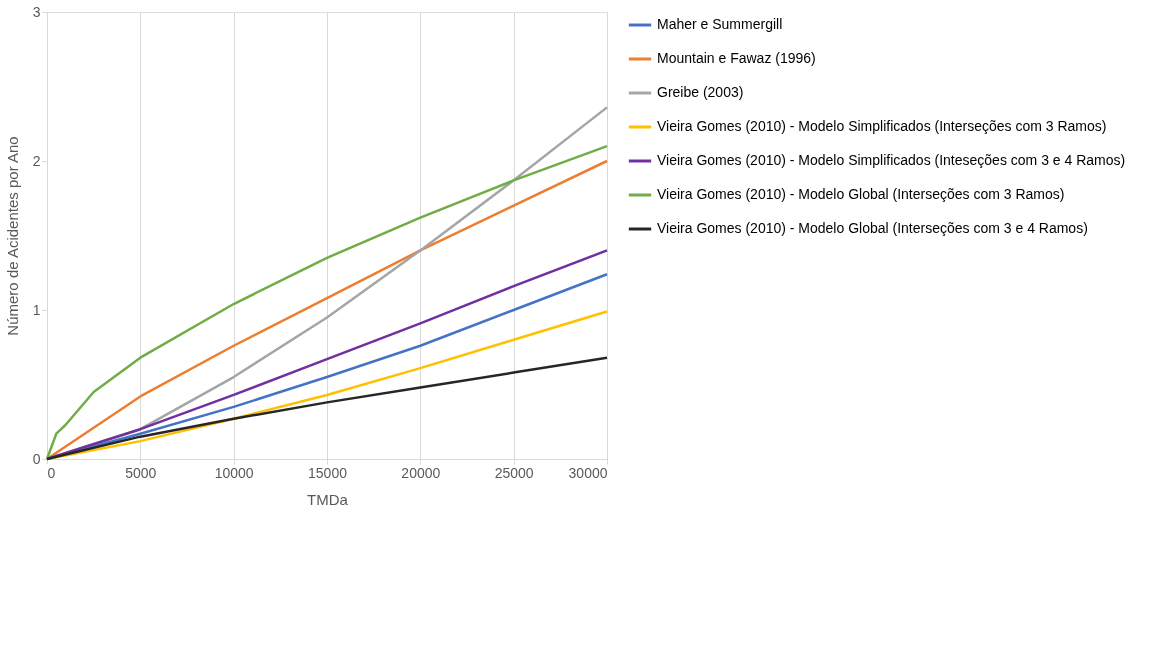 The height and width of the screenshot is (666, 1173). I want to click on x-tick-label: 0, so click(51, 472).